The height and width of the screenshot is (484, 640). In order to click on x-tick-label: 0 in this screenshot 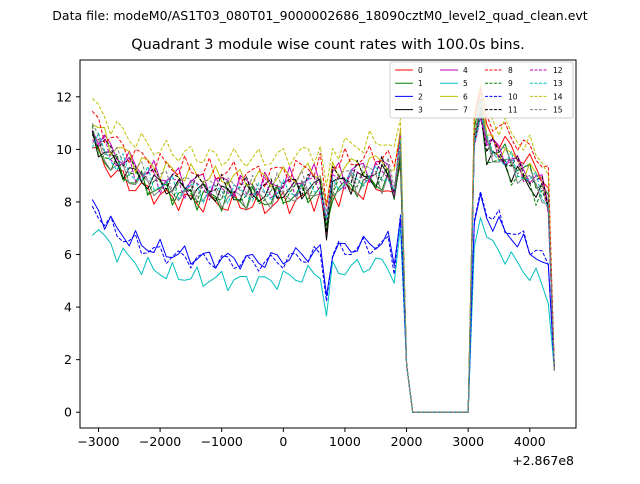, I will do `click(283, 441)`.